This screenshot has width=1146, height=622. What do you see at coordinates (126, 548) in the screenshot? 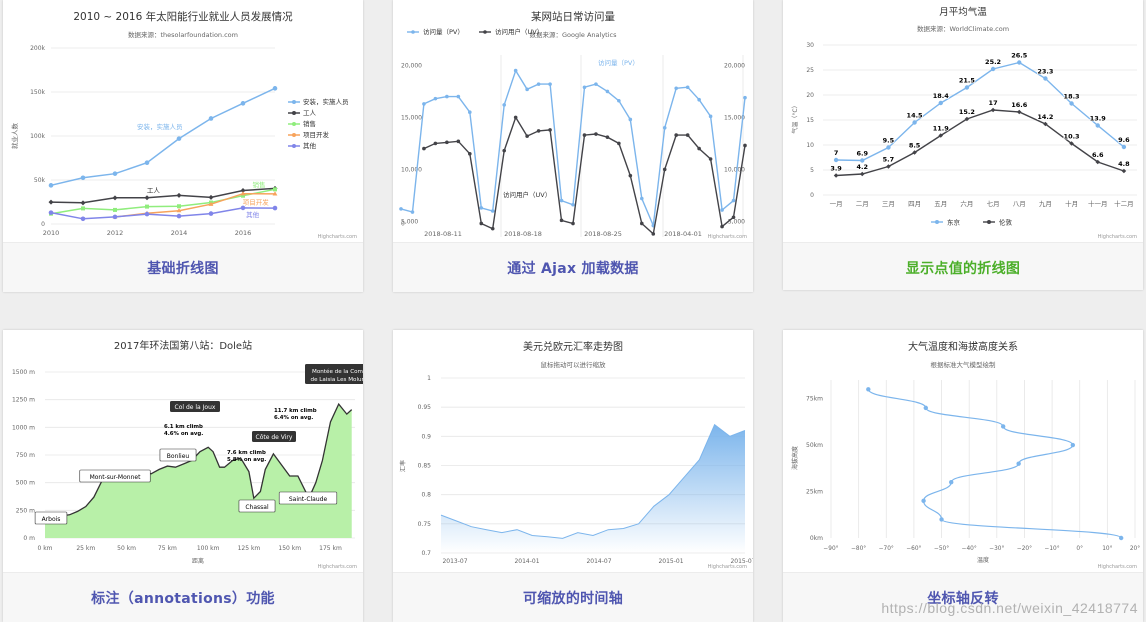
I see `x-tick-label: 50 km` at bounding box center [126, 548].